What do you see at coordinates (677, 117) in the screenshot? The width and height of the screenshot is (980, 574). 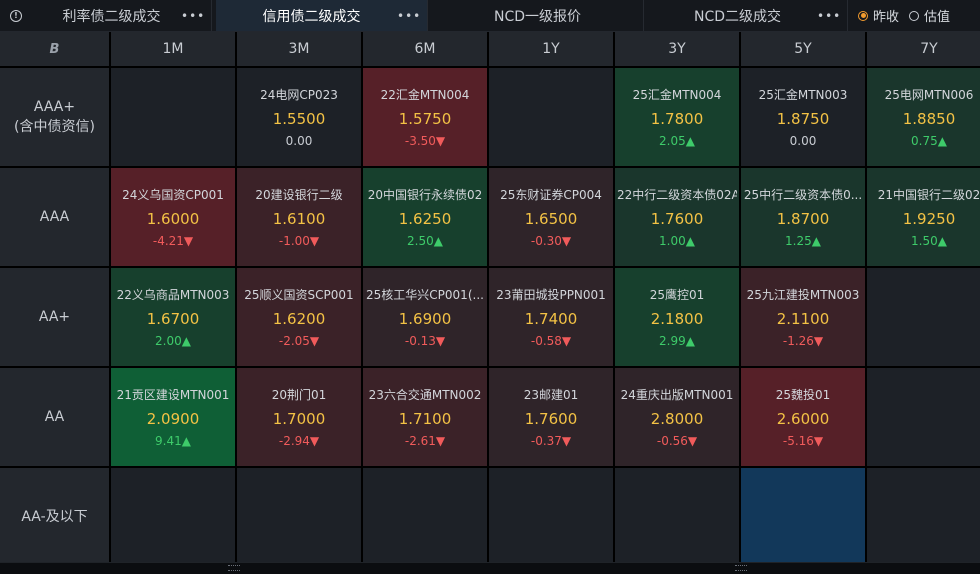 I see `bond-cell: 25汇金MTN004 1.7800 2.05▲` at bounding box center [677, 117].